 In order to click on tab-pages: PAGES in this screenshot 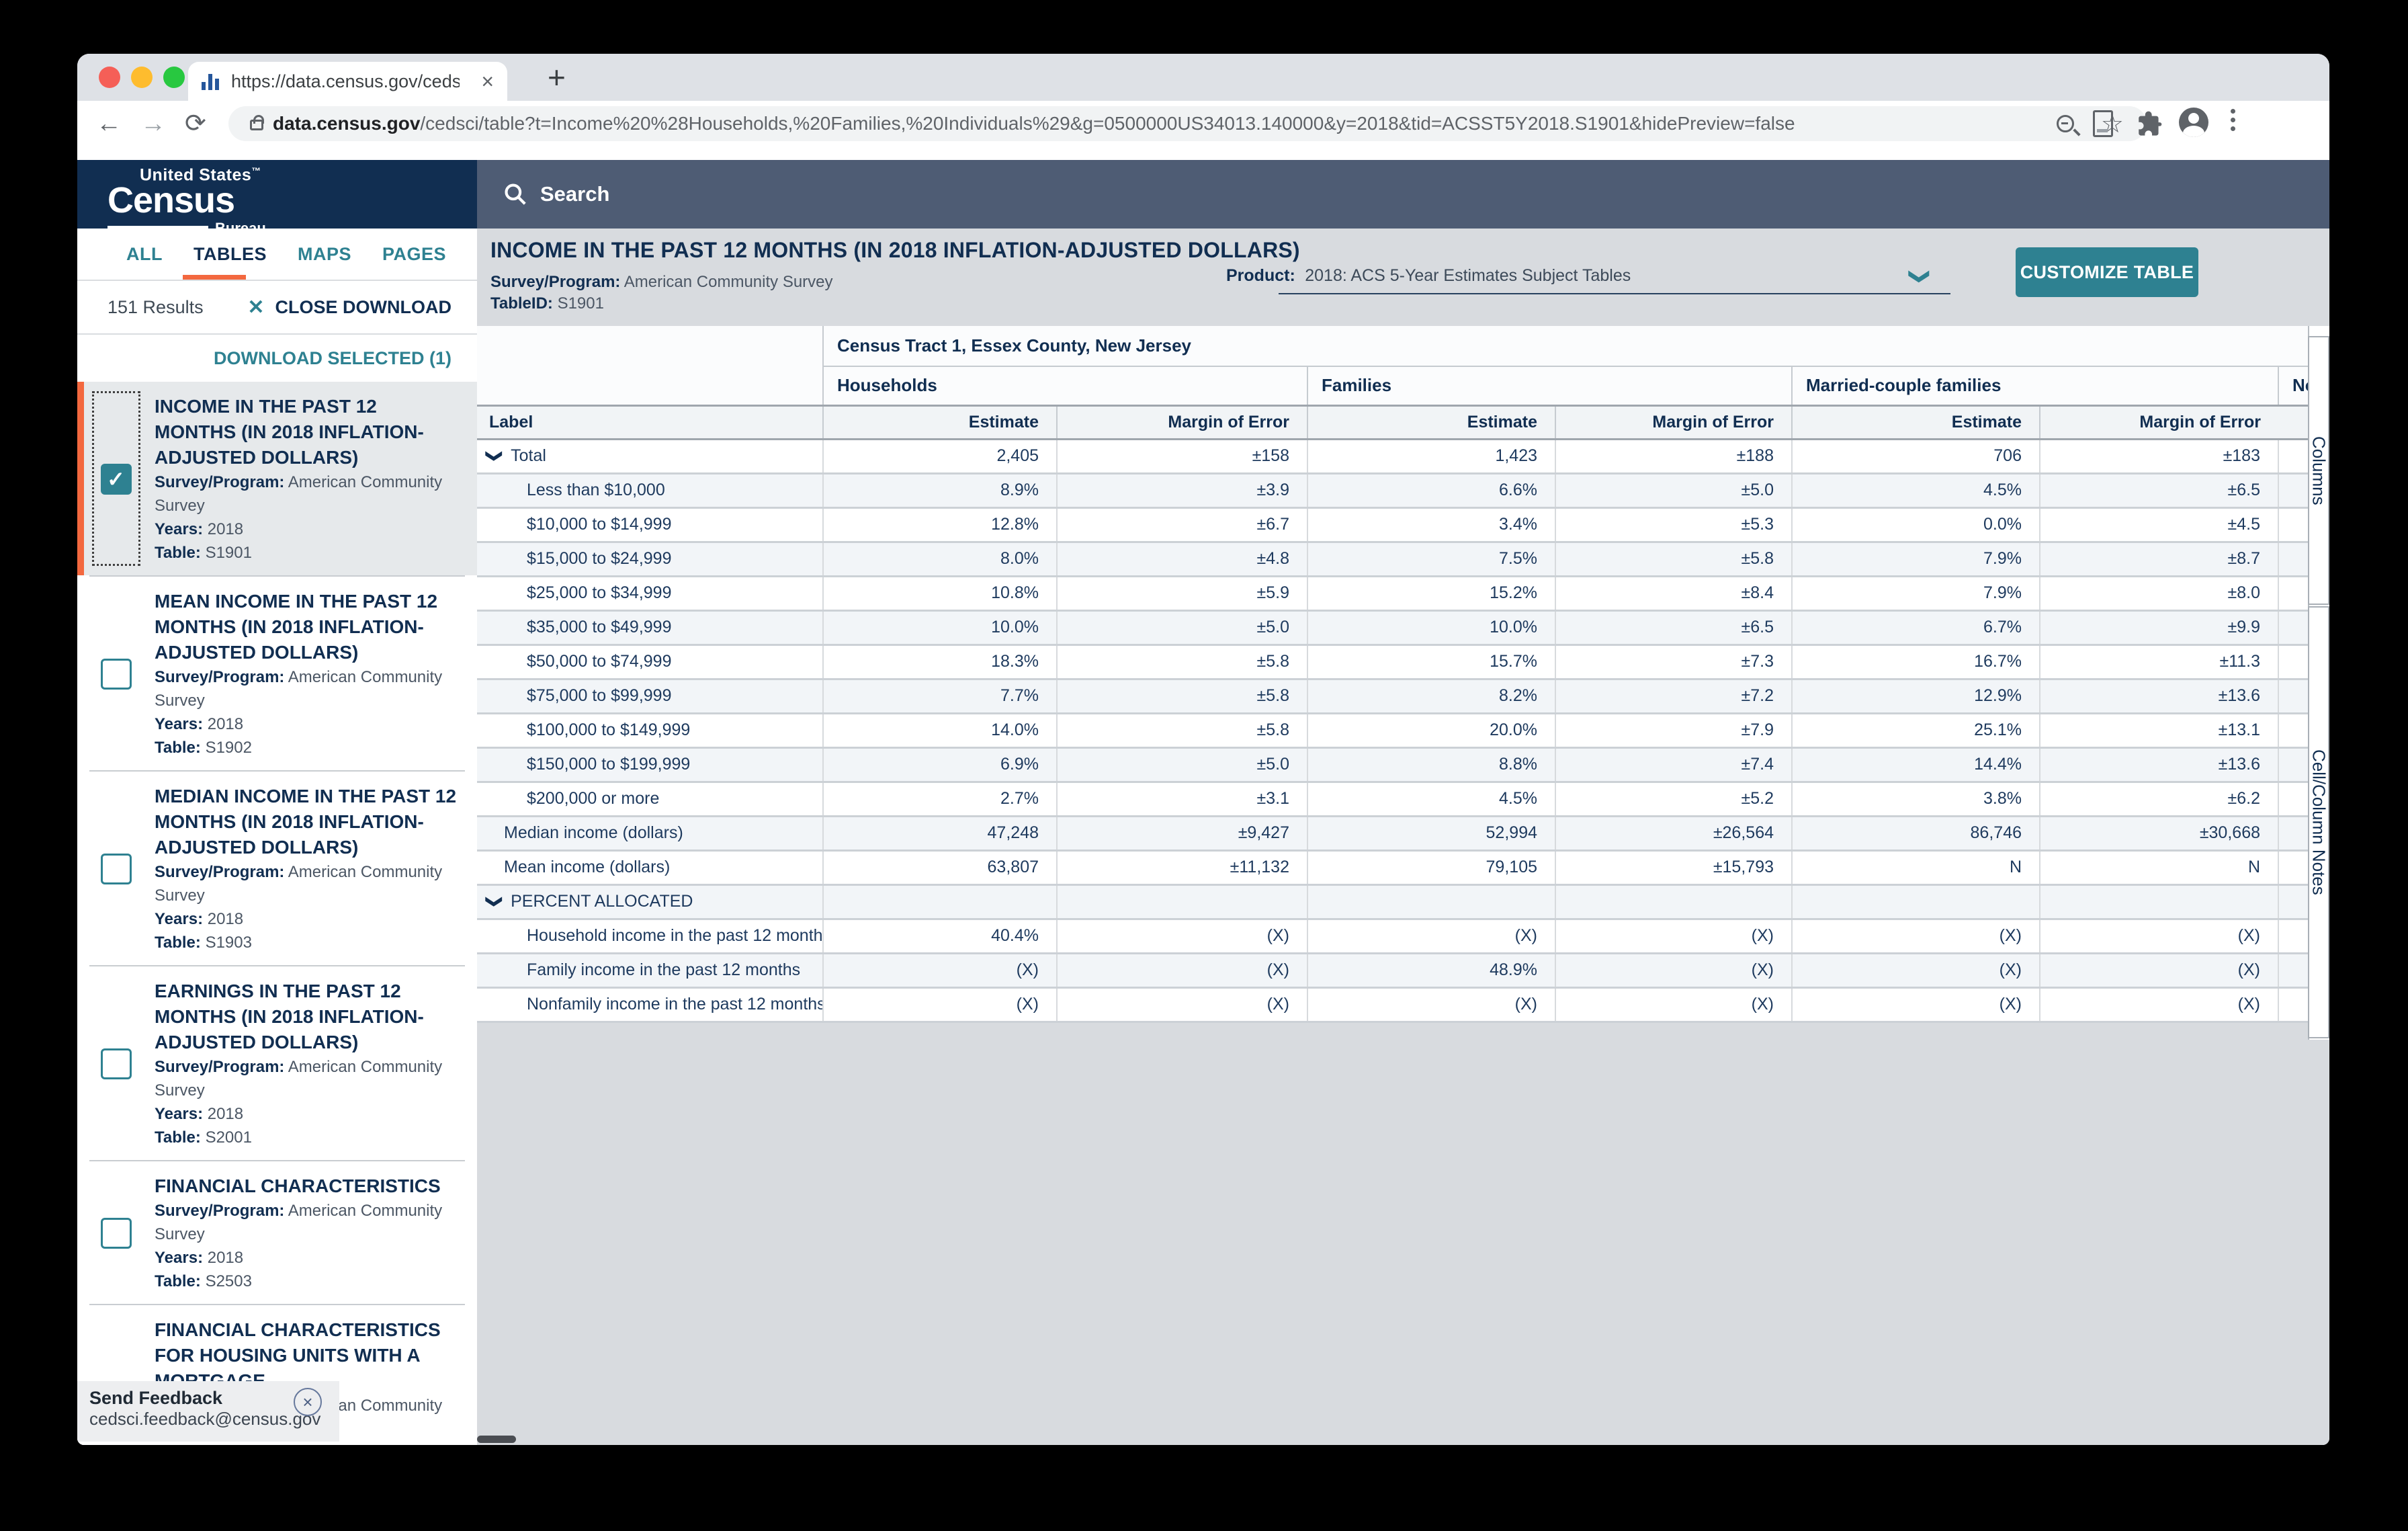, I will do `click(414, 253)`.